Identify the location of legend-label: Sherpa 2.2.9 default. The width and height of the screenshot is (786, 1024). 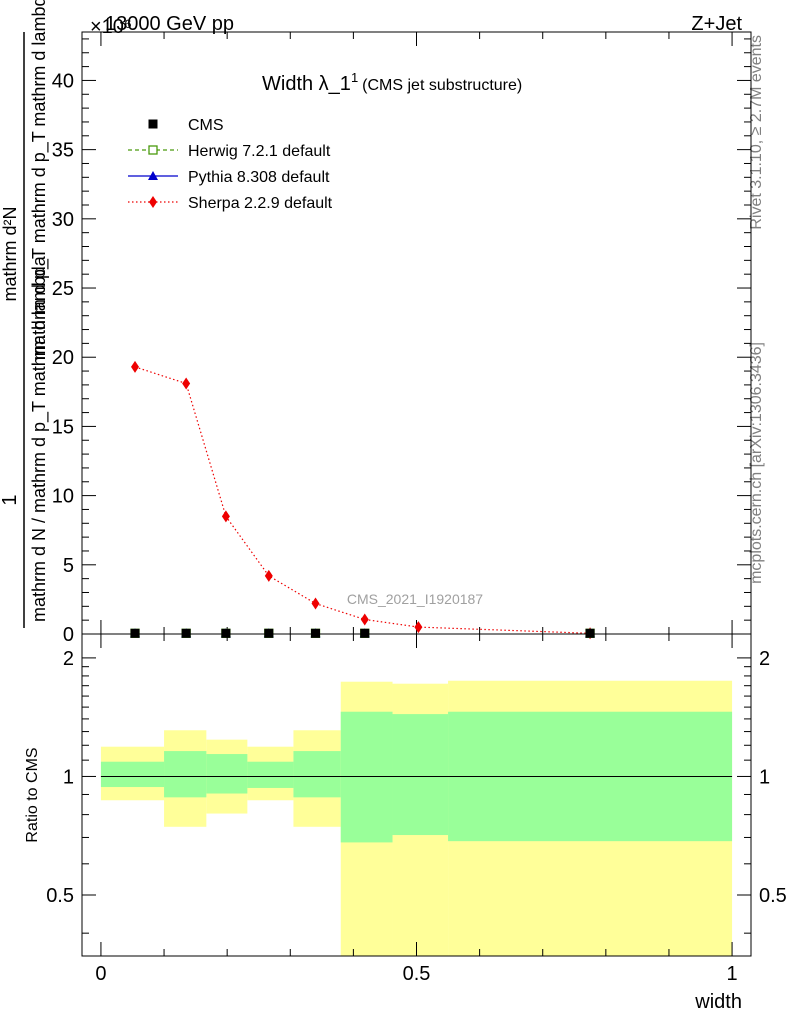
(260, 203).